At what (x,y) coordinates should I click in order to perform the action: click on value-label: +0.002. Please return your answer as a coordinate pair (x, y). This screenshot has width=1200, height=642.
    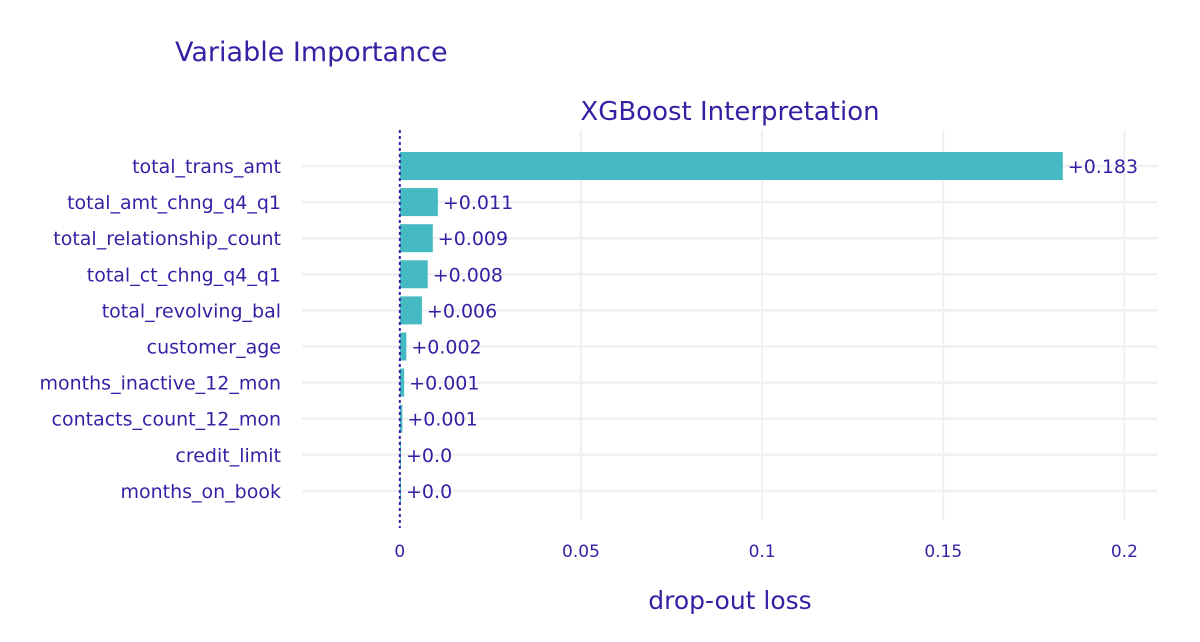
    Looking at the image, I should click on (446, 348).